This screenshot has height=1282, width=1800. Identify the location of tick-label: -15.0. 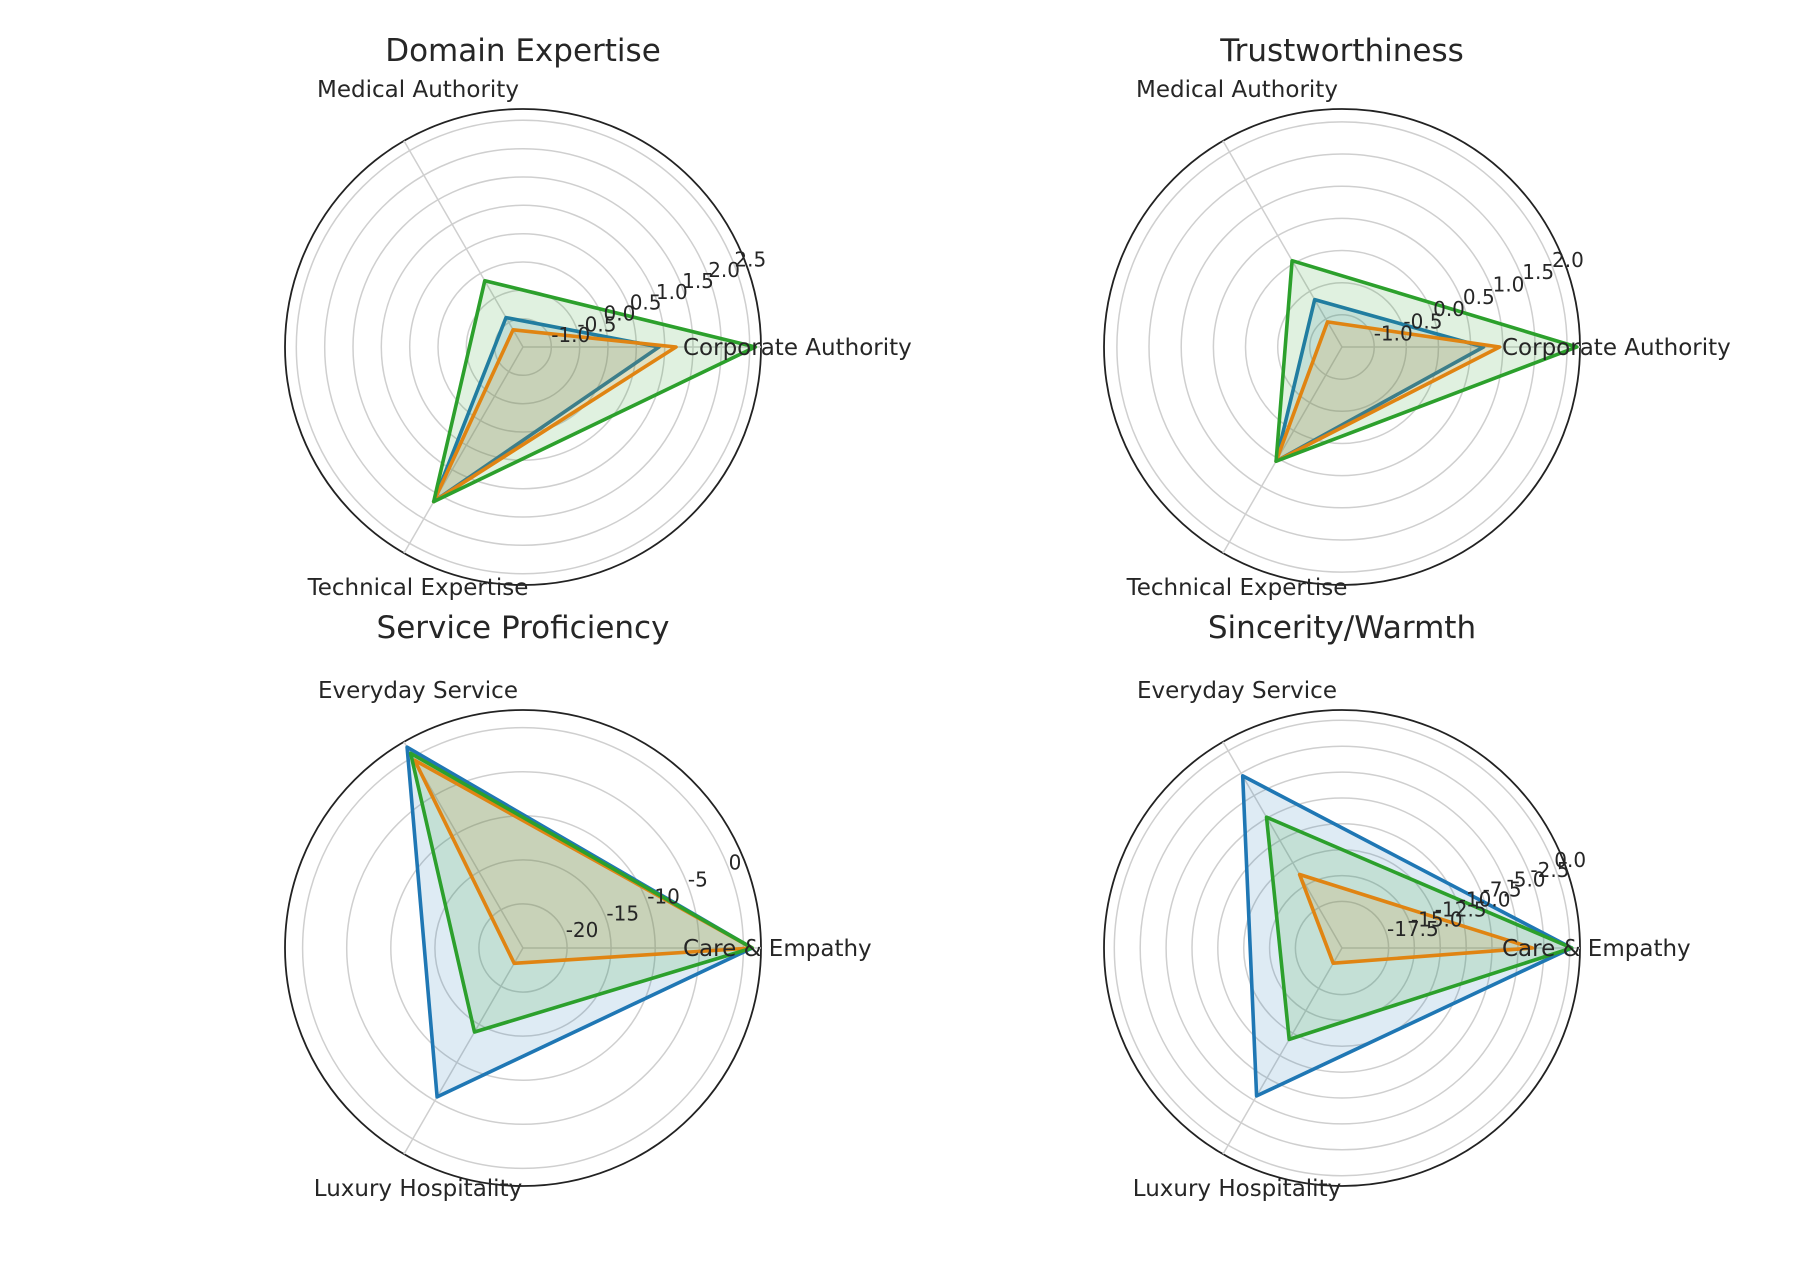
(1437, 919).